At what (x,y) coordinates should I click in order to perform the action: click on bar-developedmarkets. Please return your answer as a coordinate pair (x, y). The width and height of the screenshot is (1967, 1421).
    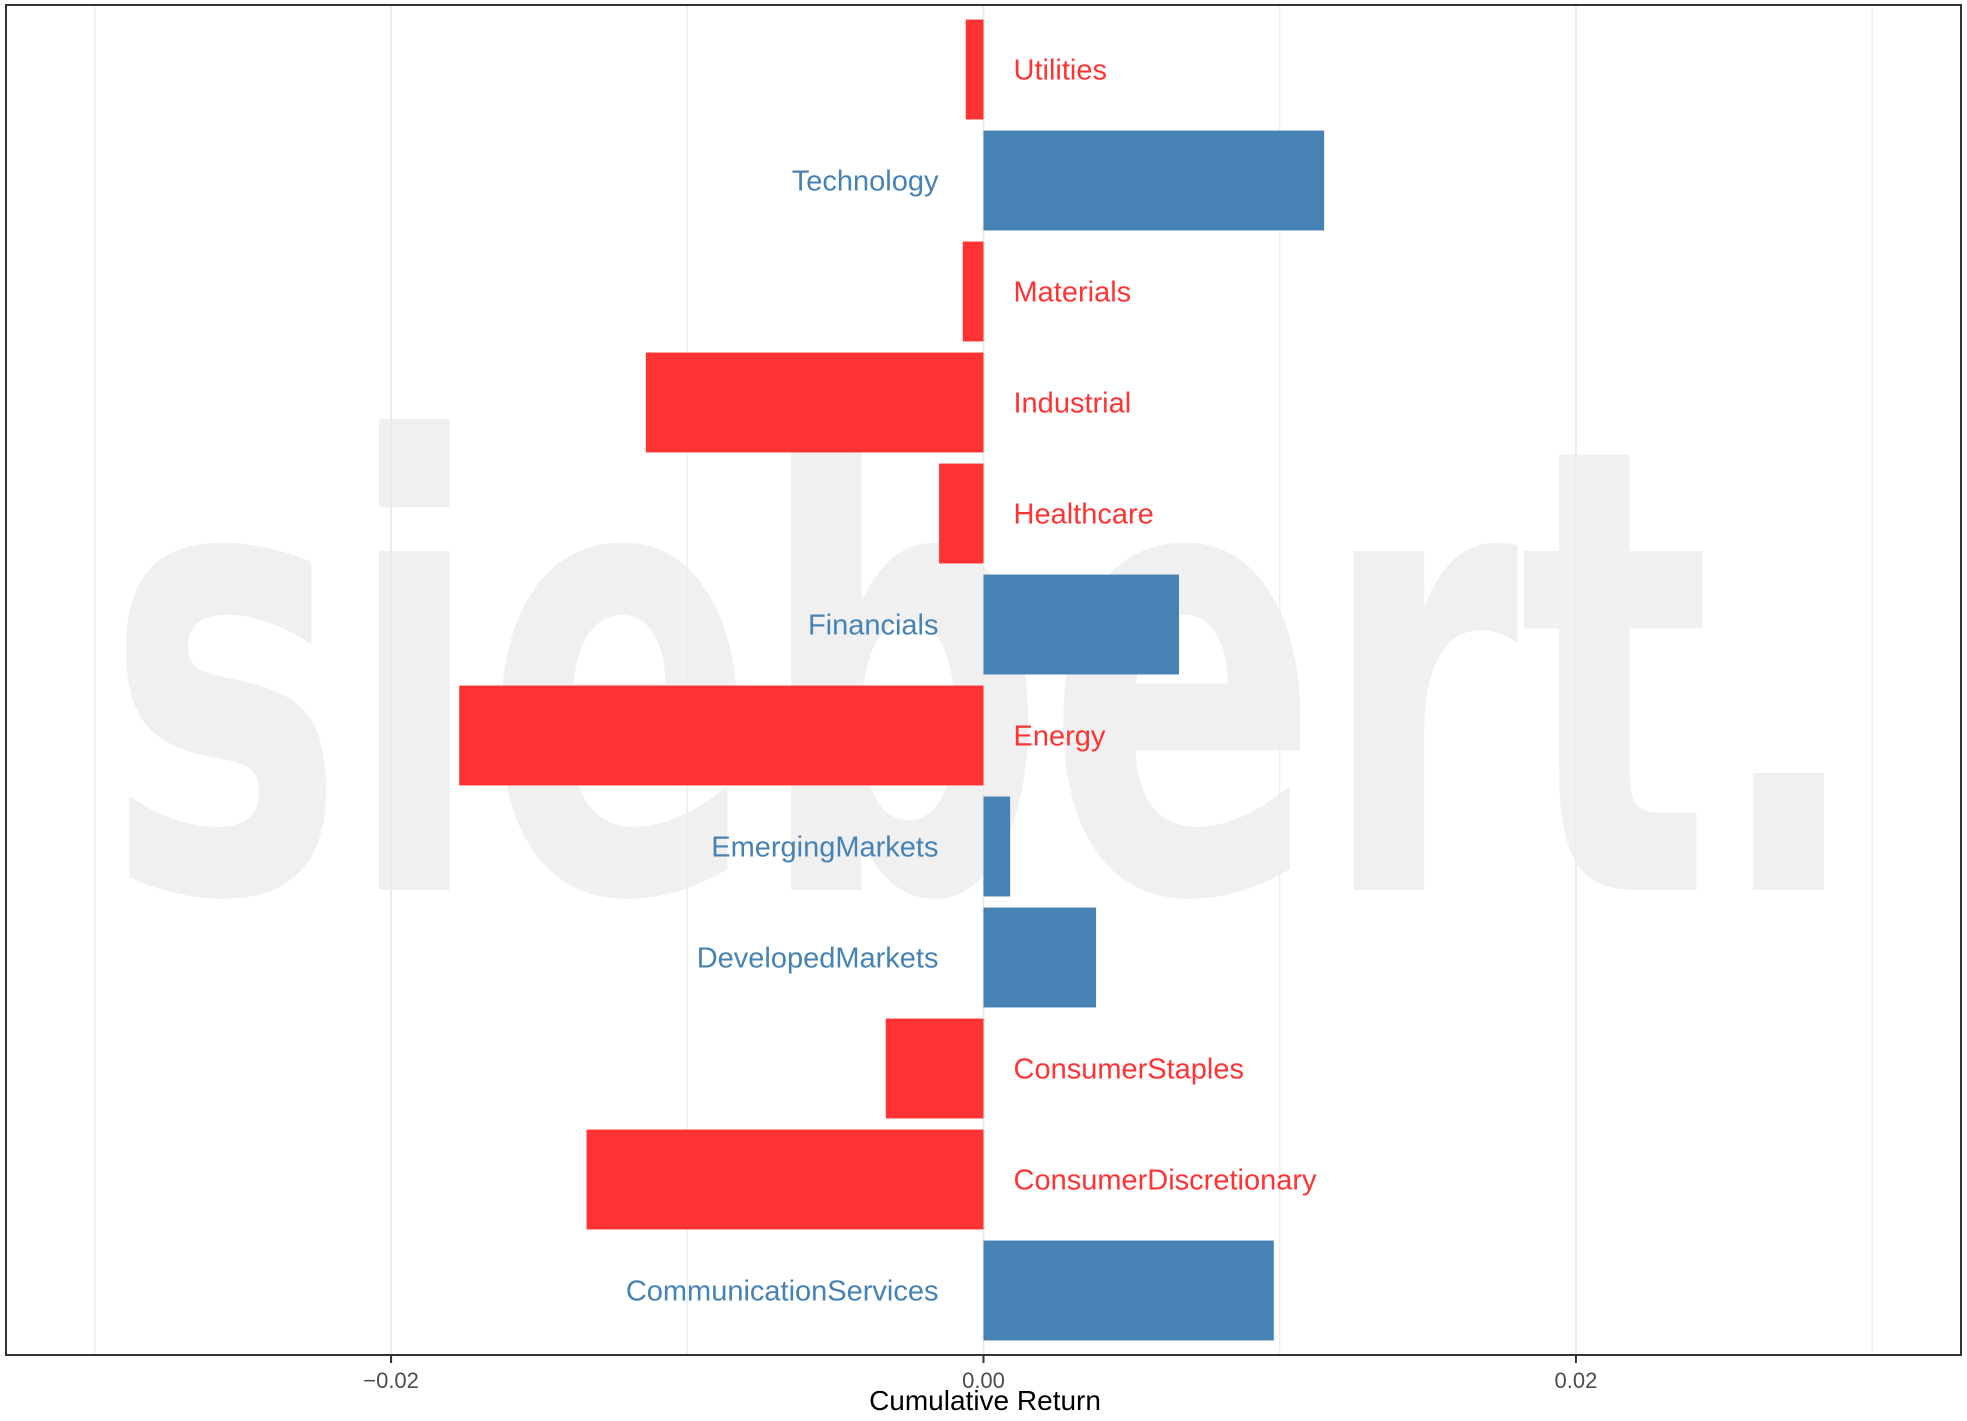
    Looking at the image, I should click on (1040, 957).